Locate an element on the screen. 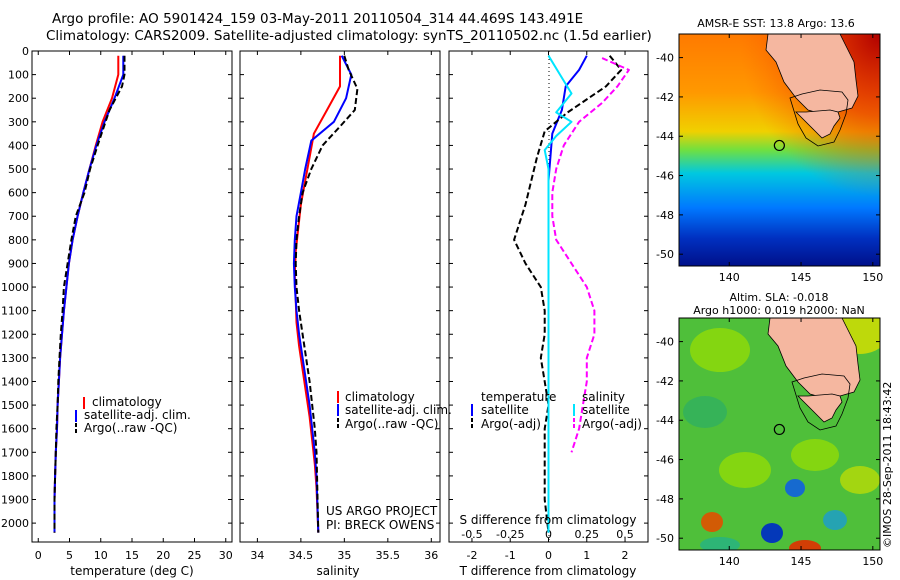  depth-tick-label: 2000 is located at coordinates (15, 523).